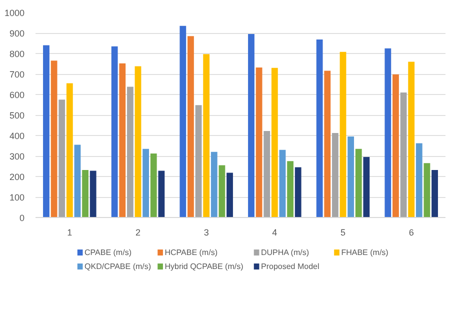 The width and height of the screenshot is (474, 320). Describe the element at coordinates (14, 13) in the screenshot. I see `y-tick-label: 1000` at that location.